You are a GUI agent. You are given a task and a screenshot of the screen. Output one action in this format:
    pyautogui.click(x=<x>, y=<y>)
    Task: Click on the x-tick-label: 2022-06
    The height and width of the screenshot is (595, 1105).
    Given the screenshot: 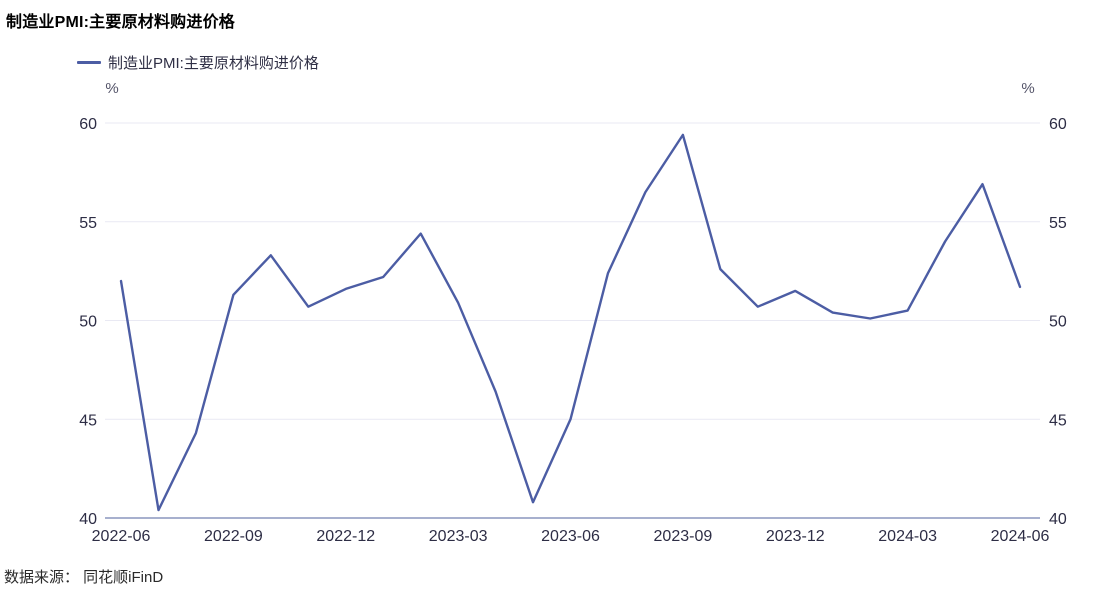 What is the action you would take?
    pyautogui.click(x=121, y=536)
    